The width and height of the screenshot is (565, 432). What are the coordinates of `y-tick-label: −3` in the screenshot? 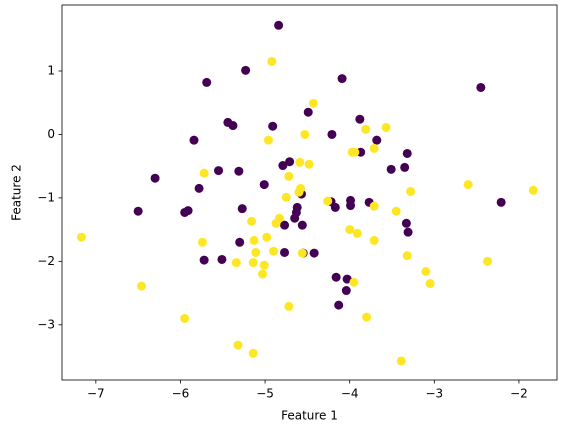 It's located at (46, 324).